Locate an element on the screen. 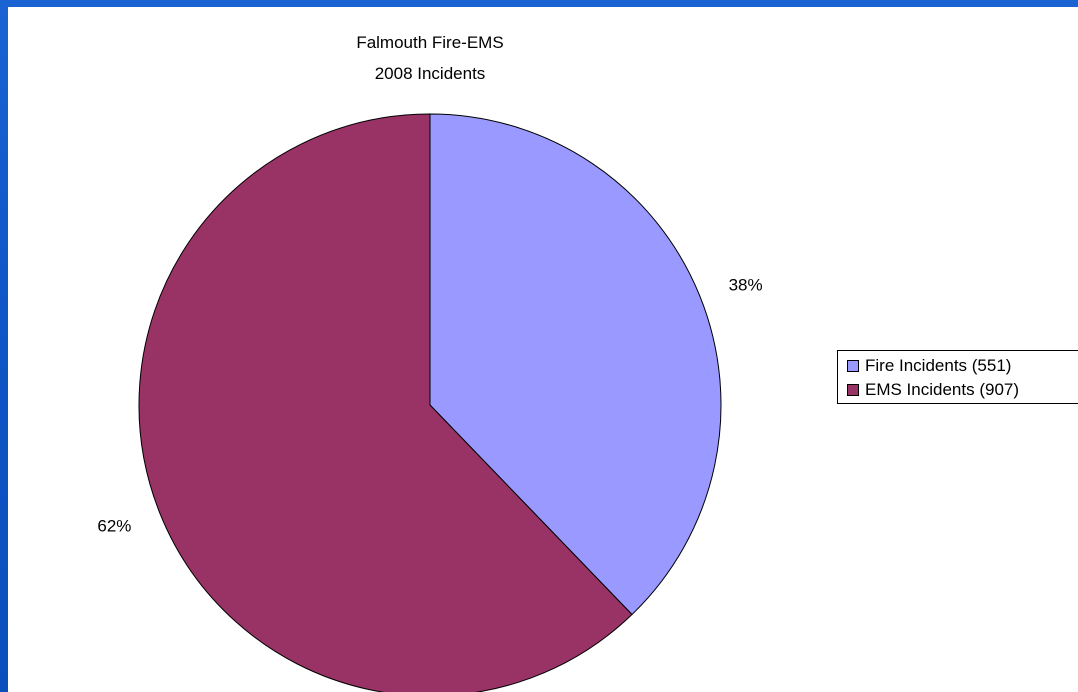  pct-label-ems: 62% is located at coordinates (114, 525).